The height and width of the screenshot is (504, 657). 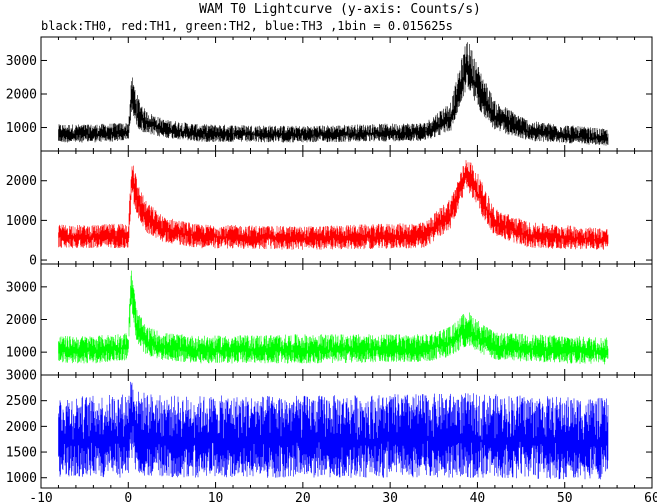 I want to click on y-tick-label-TH3-3000: 3000, so click(x=21, y=376).